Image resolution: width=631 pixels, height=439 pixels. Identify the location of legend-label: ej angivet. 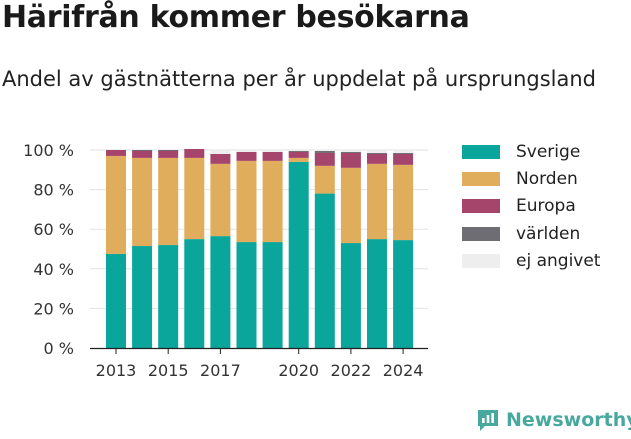
(558, 261).